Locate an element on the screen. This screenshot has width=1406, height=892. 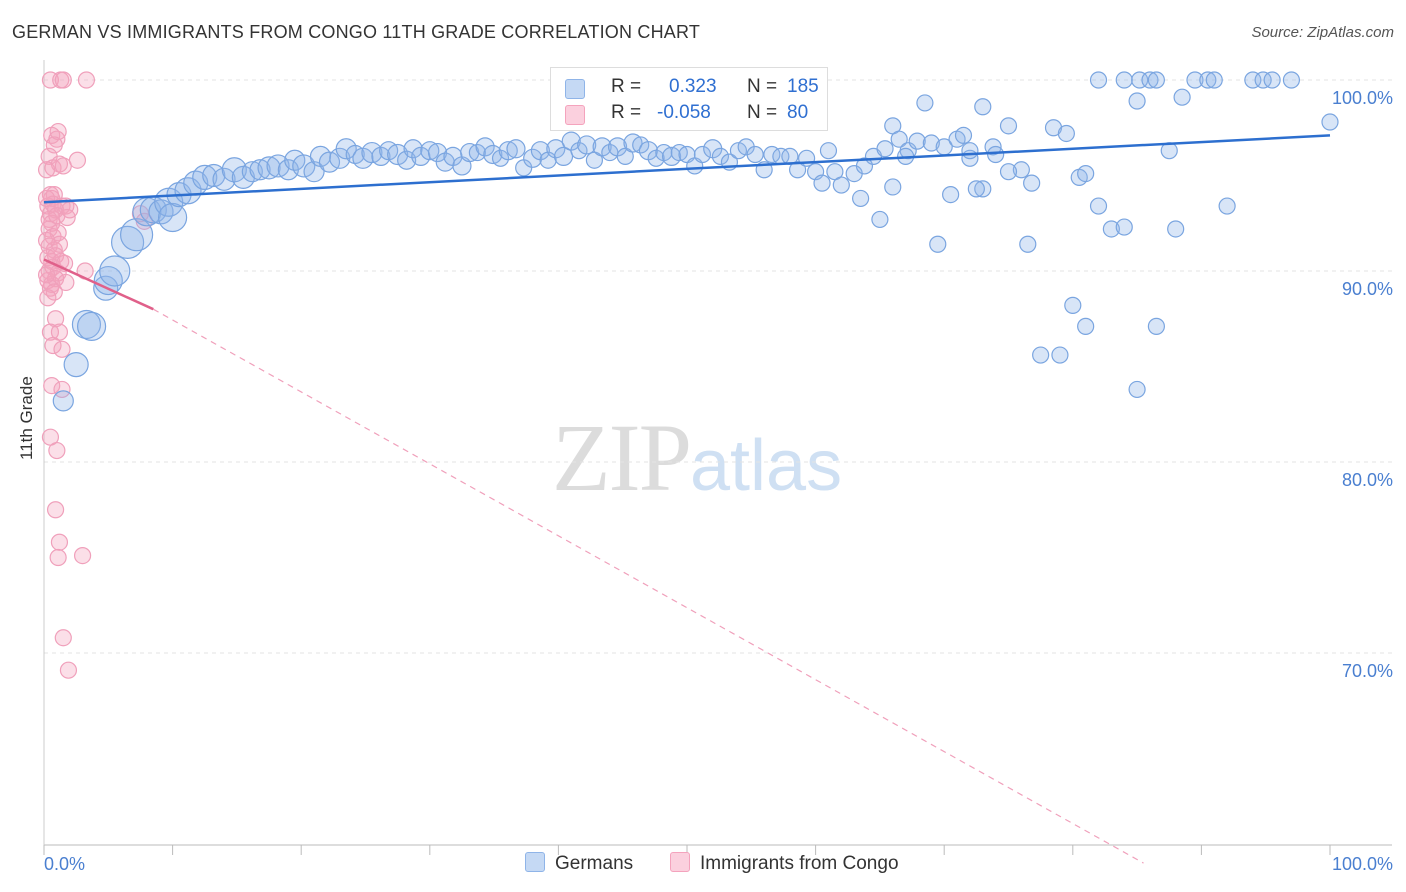
germans-trend-line is located at coordinates (687, 169).